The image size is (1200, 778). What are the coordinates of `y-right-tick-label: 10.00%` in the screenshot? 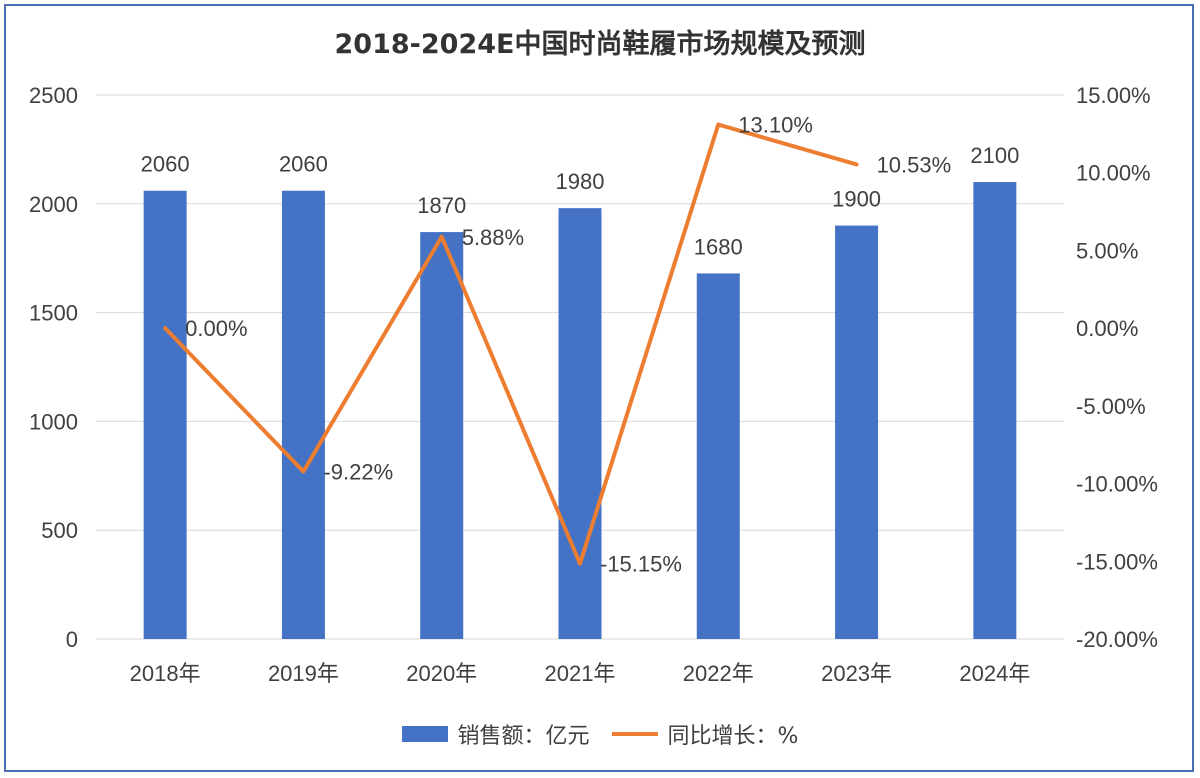 It's located at (1113, 173).